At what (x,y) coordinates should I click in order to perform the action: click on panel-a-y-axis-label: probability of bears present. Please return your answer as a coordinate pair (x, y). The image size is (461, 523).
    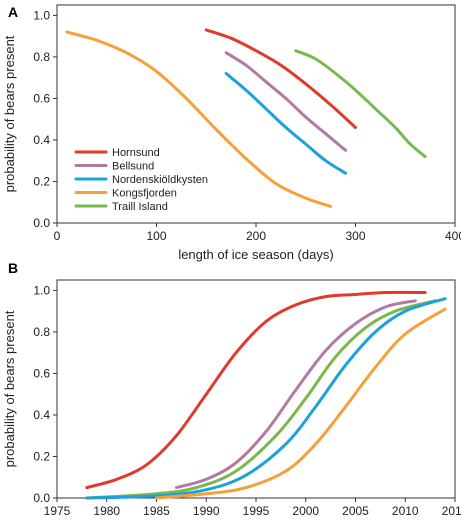
    Looking at the image, I should click on (9, 113).